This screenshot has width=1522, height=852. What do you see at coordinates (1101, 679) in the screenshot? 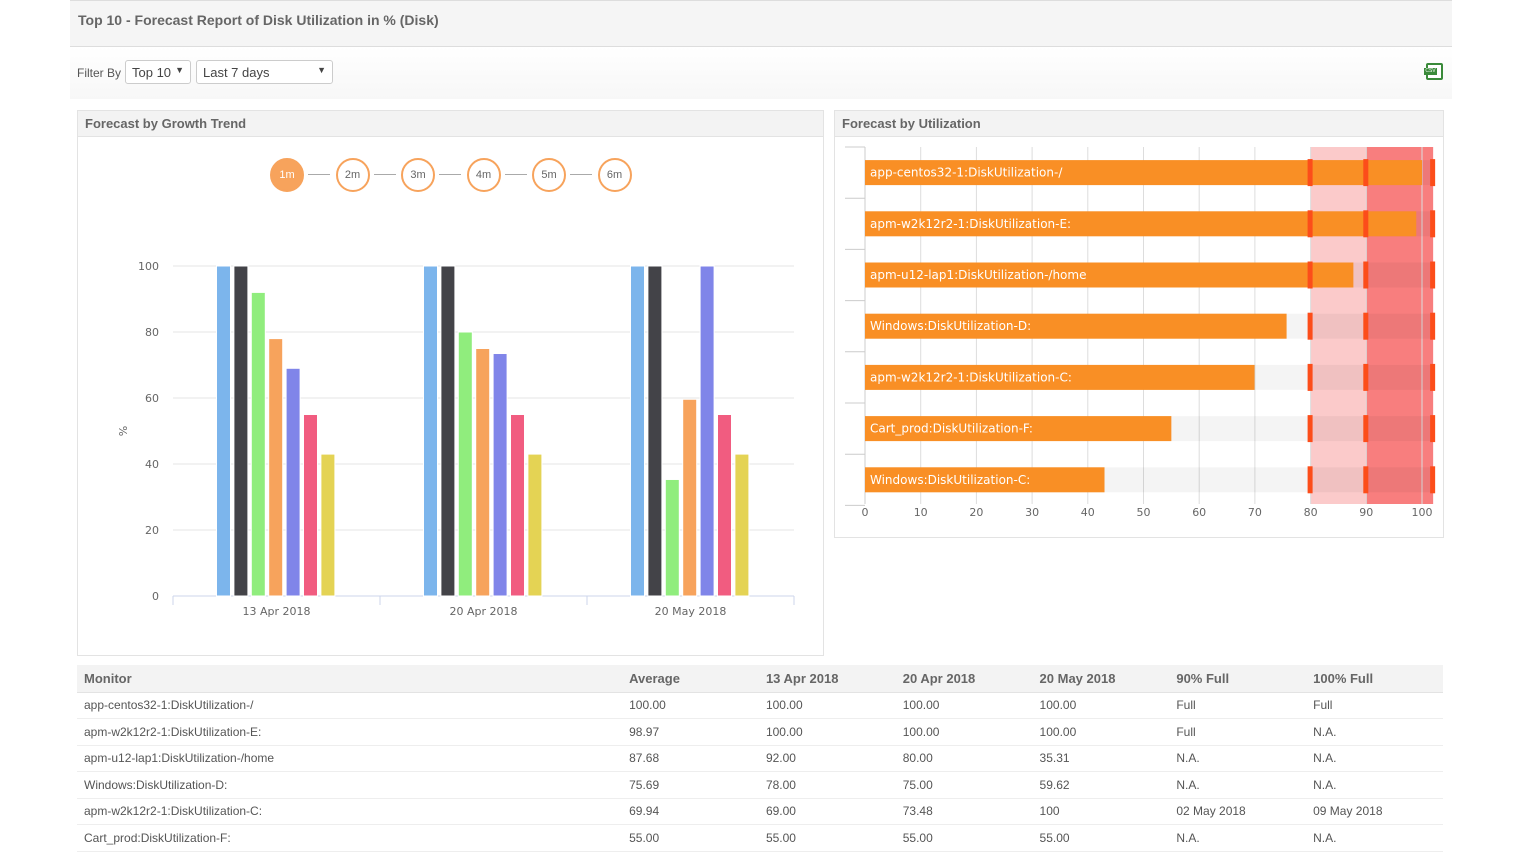
I see `column-header: 20 May 2018` at bounding box center [1101, 679].